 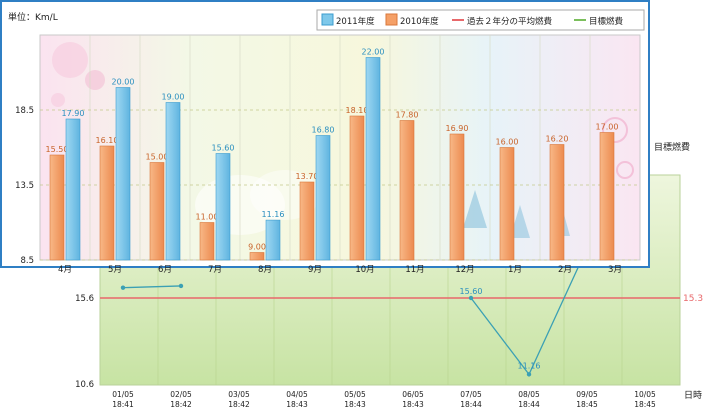 What do you see at coordinates (391, 19) in the screenshot?
I see `legend-swatch-2010` at bounding box center [391, 19].